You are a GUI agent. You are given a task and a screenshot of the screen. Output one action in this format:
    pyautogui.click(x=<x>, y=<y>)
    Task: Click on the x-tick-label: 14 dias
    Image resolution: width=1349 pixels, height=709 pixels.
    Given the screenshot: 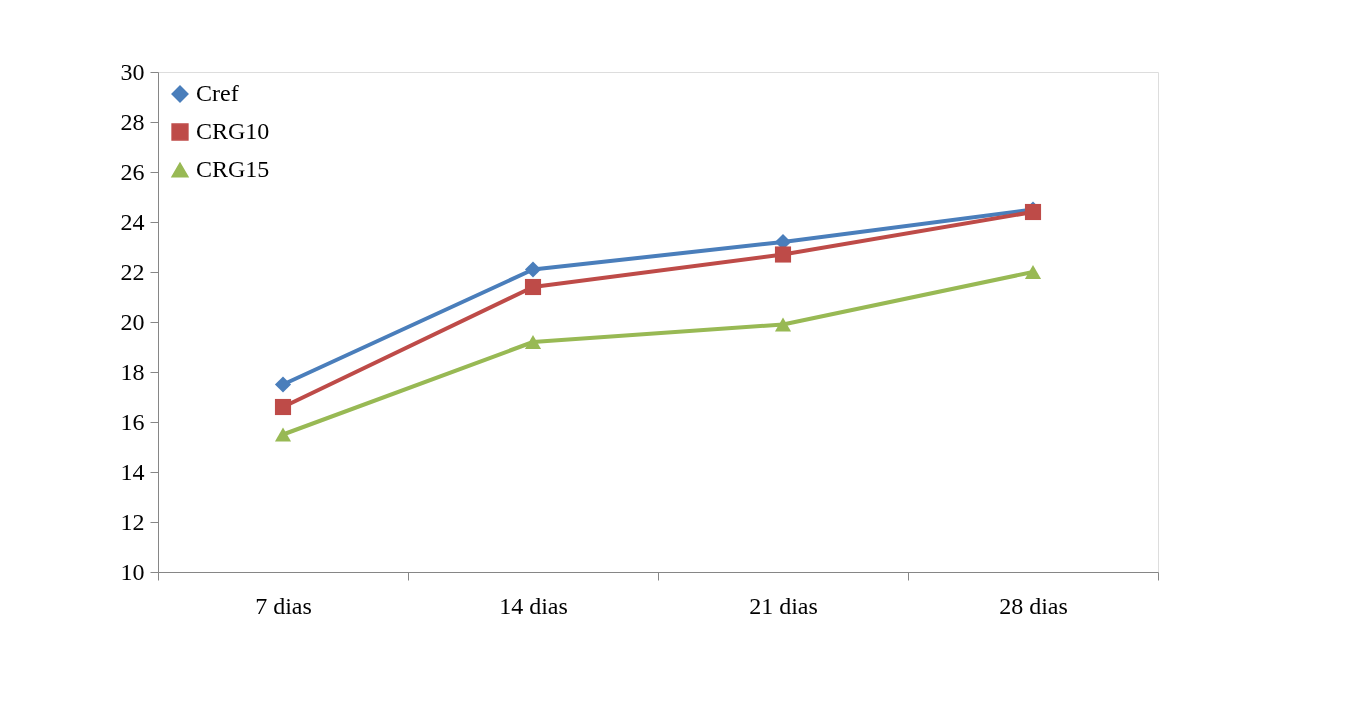 What is the action you would take?
    pyautogui.click(x=533, y=605)
    